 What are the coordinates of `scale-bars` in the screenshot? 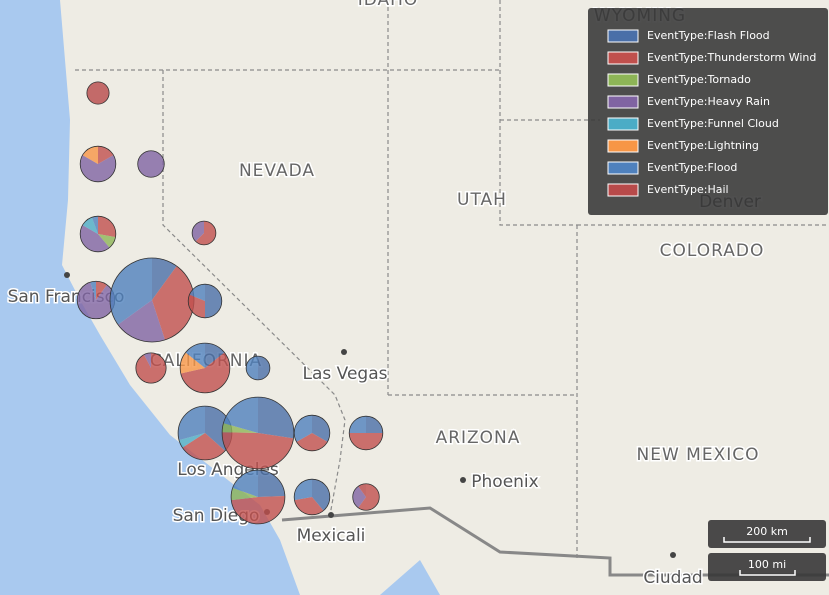 It's located at (767, 556).